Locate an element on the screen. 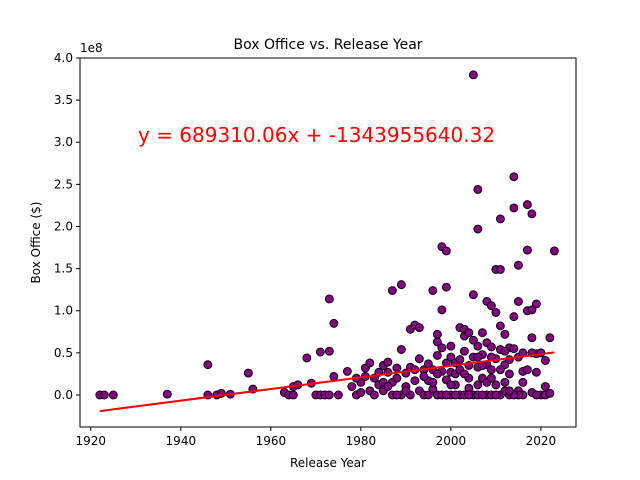 The image size is (640, 480). x-tick-label: 1960 is located at coordinates (271, 441).